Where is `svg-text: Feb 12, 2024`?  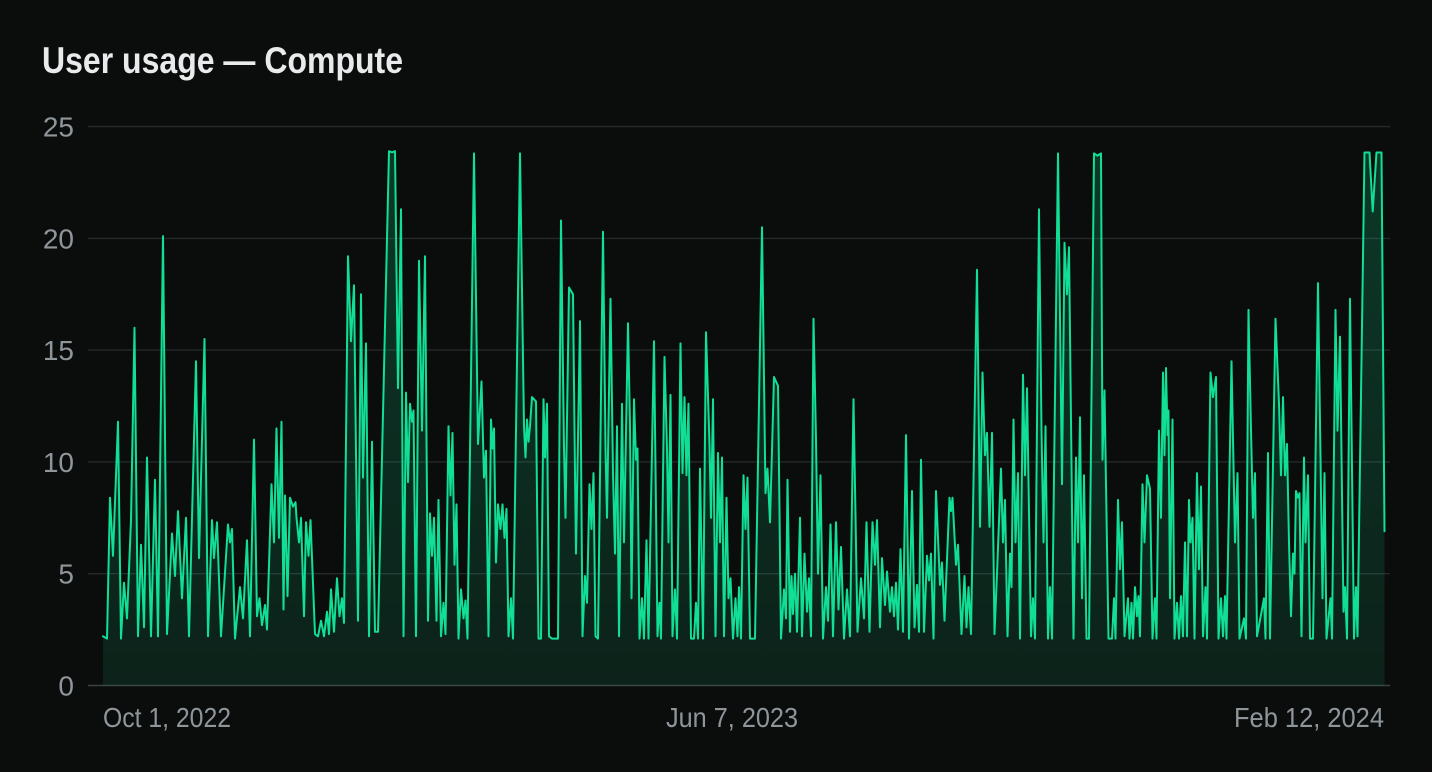
svg-text: Feb 12, 2024 is located at coordinates (1309, 717).